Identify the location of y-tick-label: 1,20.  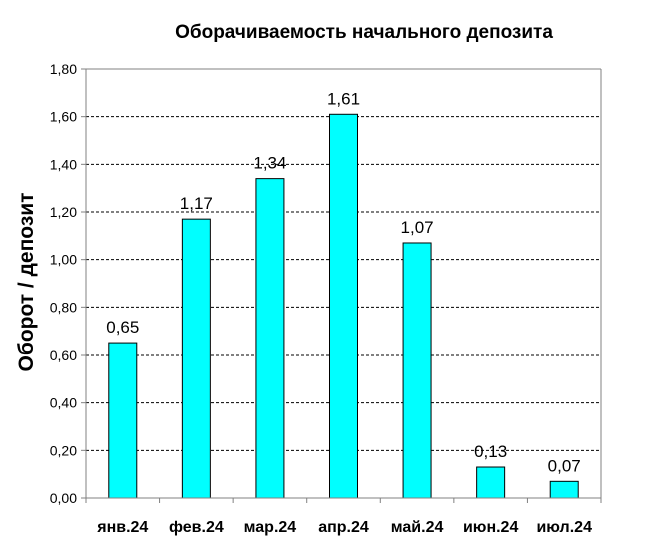
(63, 212).